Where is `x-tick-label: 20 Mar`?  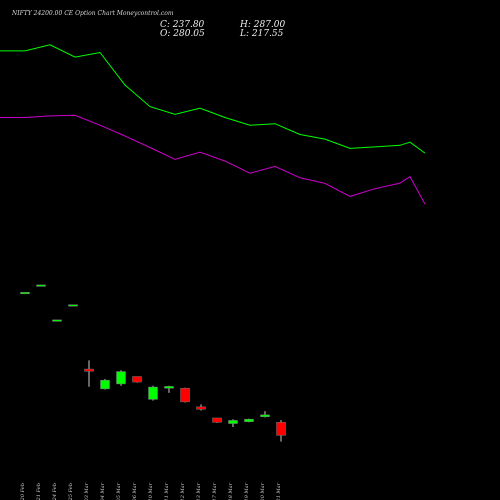 x-tick-label: 20 Mar is located at coordinates (263, 491).